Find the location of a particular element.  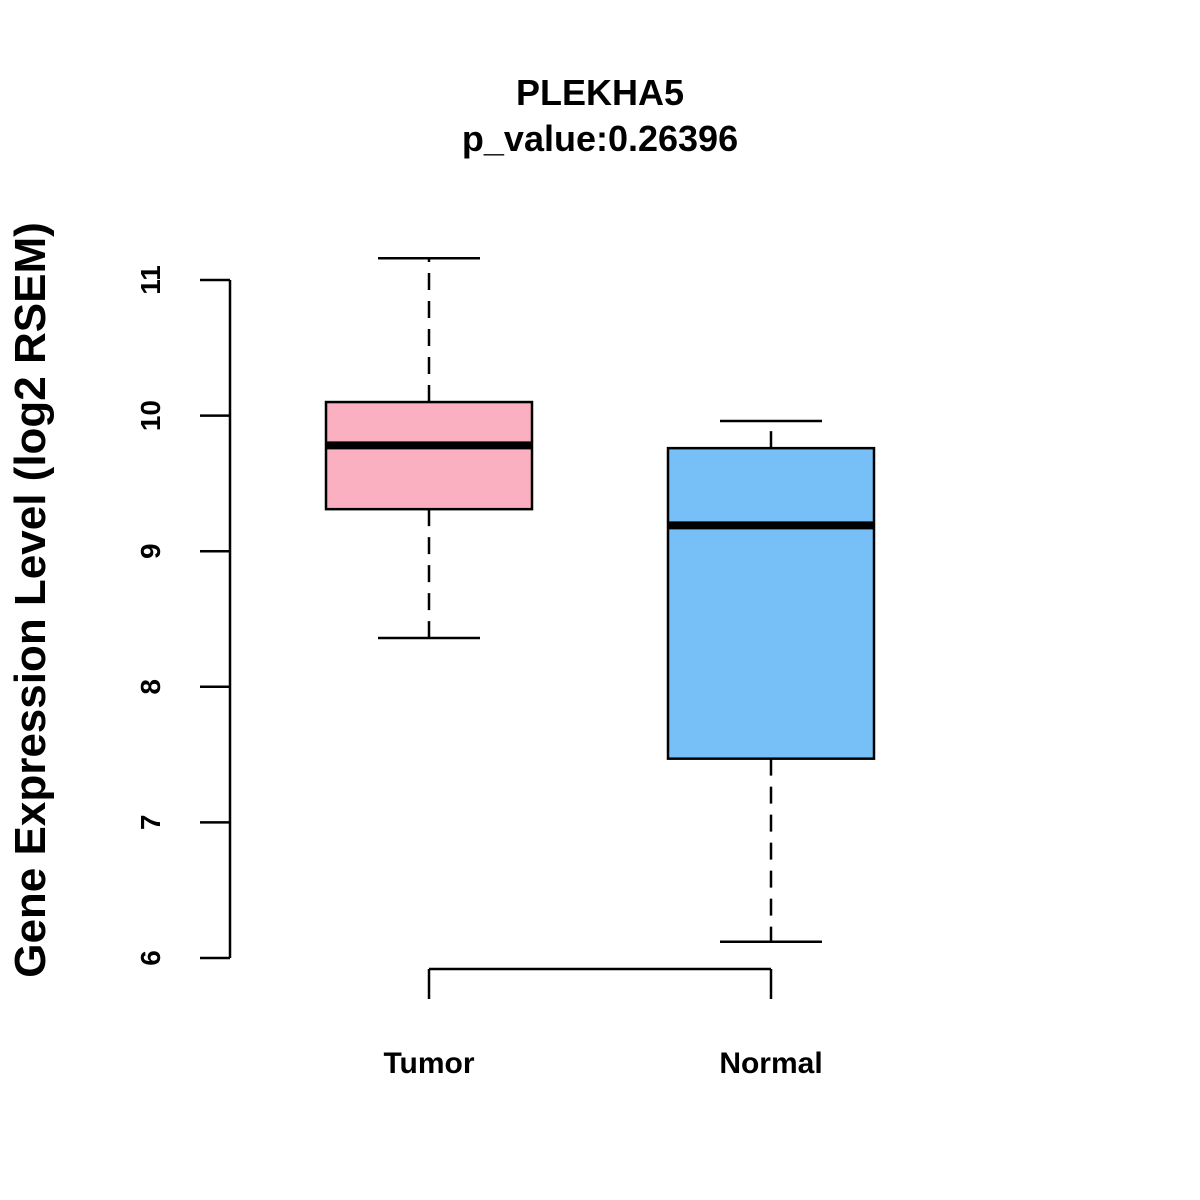

y-tick-label-6: 6 is located at coordinates (150, 958).